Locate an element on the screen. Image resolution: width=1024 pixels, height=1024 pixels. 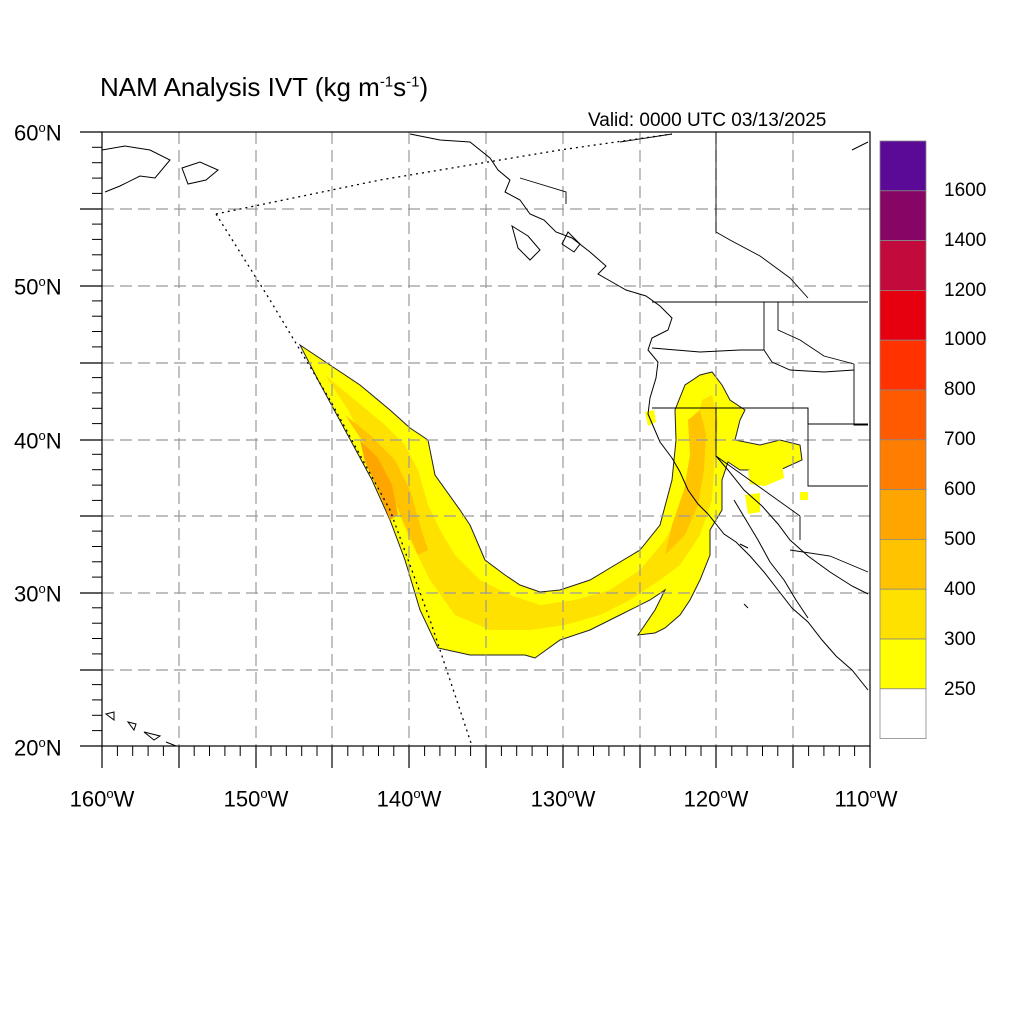
colorbar-label-700: 700 is located at coordinates (960, 439).